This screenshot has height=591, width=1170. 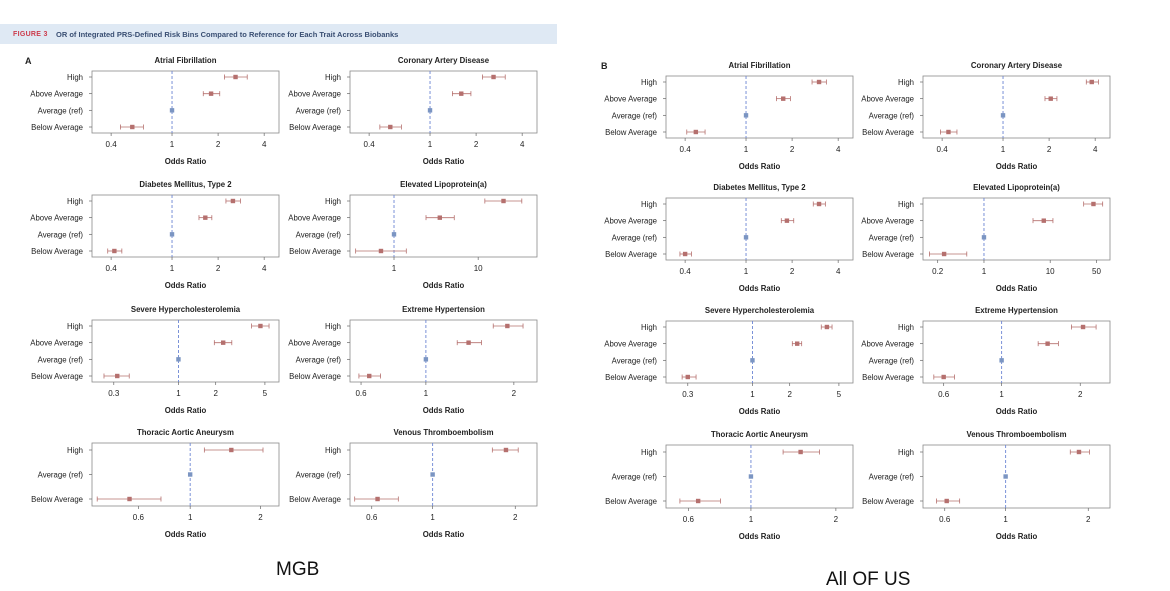 I want to click on chart-b8-x-tick-label: 0.6, so click(x=945, y=519).